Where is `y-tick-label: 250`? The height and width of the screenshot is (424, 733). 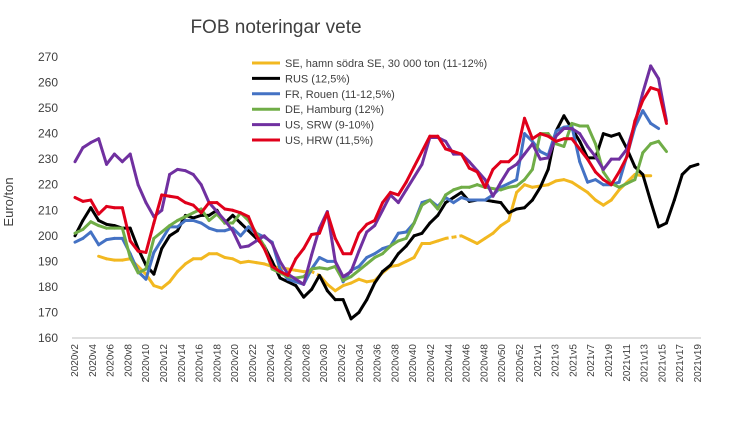
y-tick-label: 250 is located at coordinates (48, 108).